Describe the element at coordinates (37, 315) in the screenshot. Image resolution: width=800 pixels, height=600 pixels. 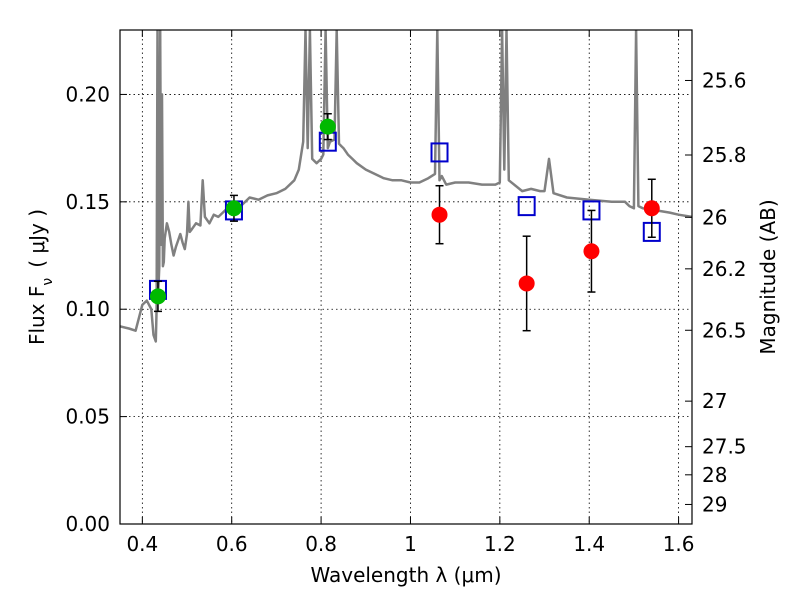
I see `y-axis-label-main: Flux F` at that location.